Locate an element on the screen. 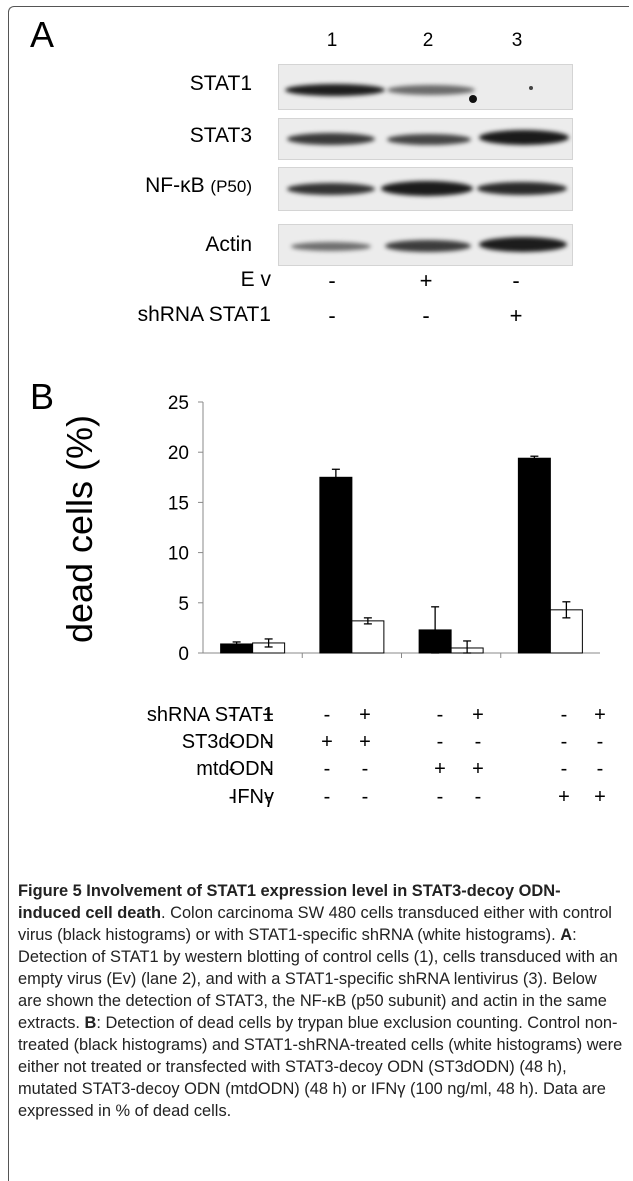 This screenshot has height=1181, width=633. lane-number-1: 1 is located at coordinates (332, 40).